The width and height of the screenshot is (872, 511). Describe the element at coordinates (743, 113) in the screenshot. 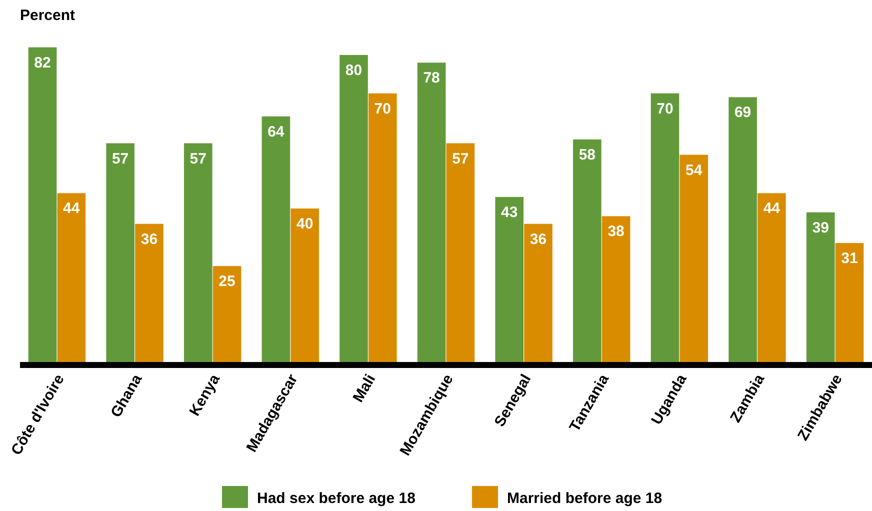

I see `data-label: 69` at that location.